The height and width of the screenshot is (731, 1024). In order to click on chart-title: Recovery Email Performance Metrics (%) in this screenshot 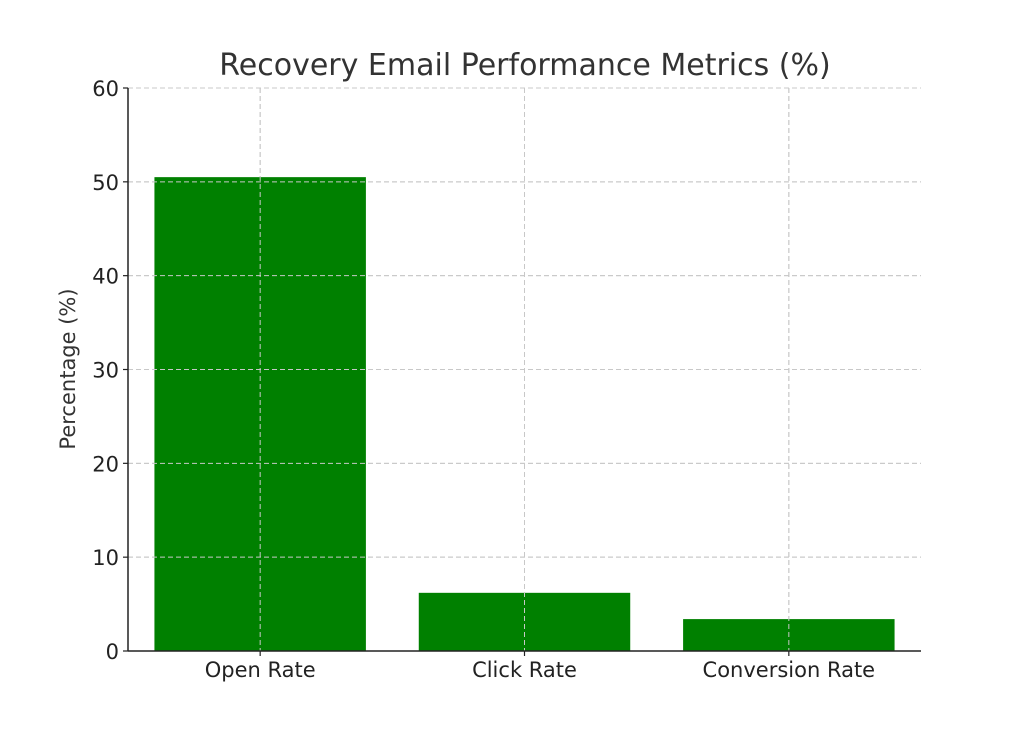, I will do `click(524, 65)`.